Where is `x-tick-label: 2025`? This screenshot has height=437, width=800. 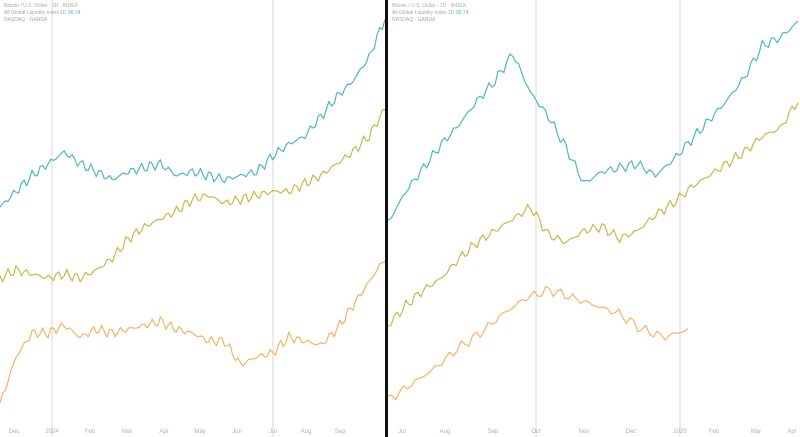 x-tick-label: 2025 is located at coordinates (680, 432).